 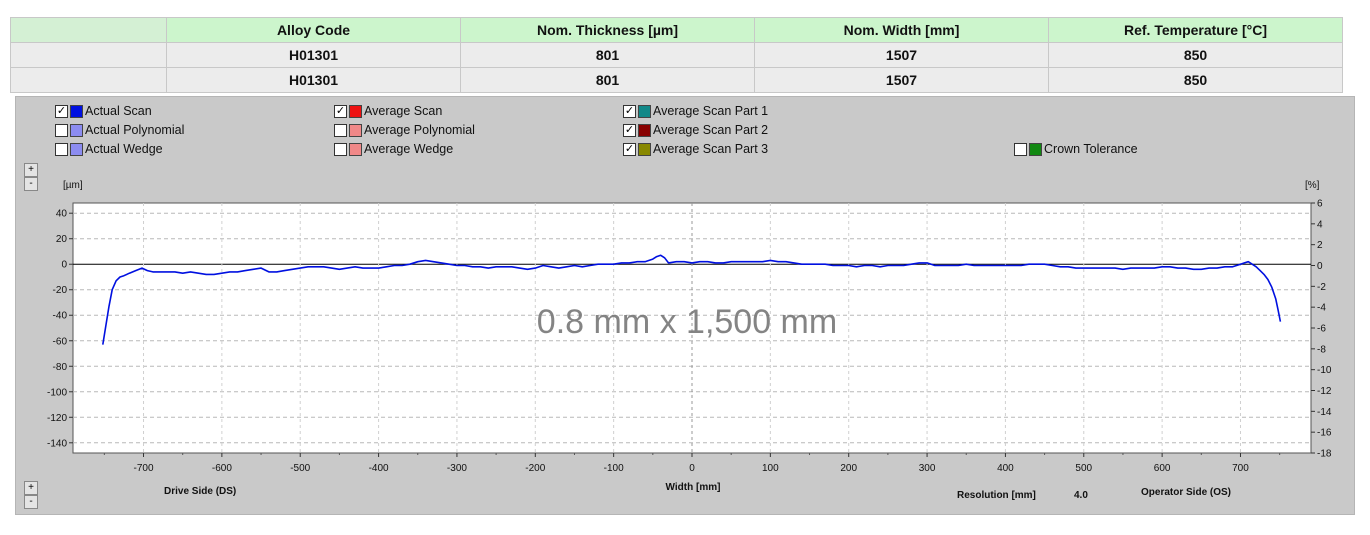 I want to click on legend-label: Average Scan Part 2, so click(x=711, y=130).